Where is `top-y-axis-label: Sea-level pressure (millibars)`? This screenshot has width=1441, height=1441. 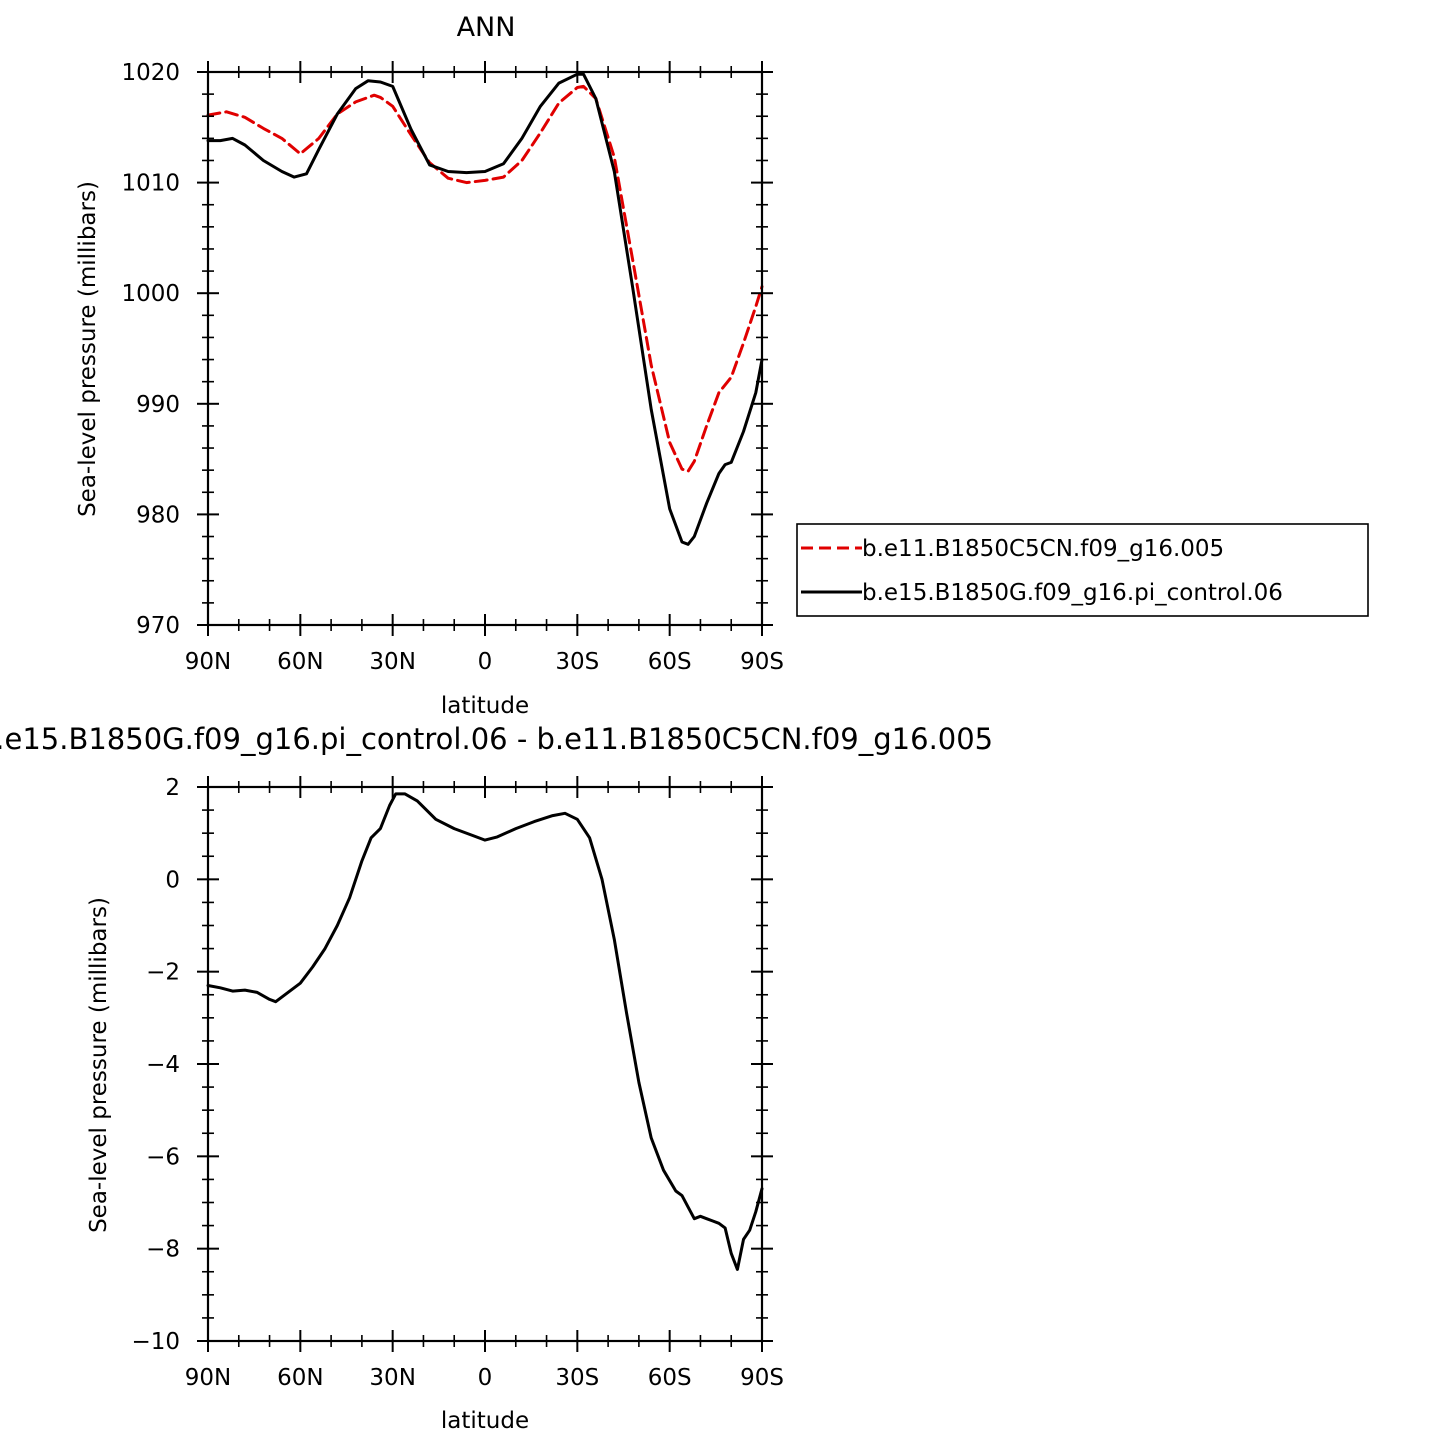
top-y-axis-label: Sea-level pressure (millibars) is located at coordinates (88, 349).